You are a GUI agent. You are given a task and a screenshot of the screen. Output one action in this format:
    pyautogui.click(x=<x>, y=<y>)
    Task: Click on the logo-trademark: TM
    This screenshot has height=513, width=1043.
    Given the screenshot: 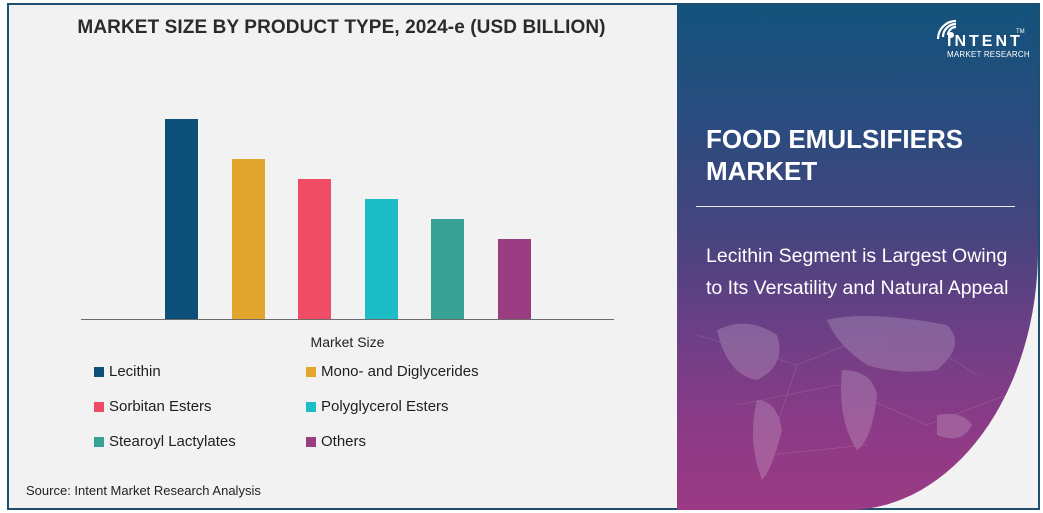 What is the action you would take?
    pyautogui.click(x=1020, y=32)
    